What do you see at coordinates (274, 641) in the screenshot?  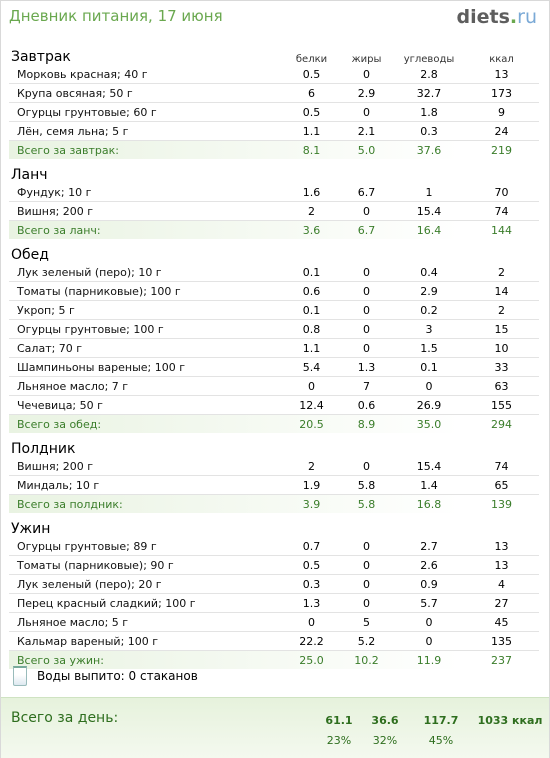 I see `food-row: Кальмар вареный; 100 г 22.2 5.2 0 135` at bounding box center [274, 641].